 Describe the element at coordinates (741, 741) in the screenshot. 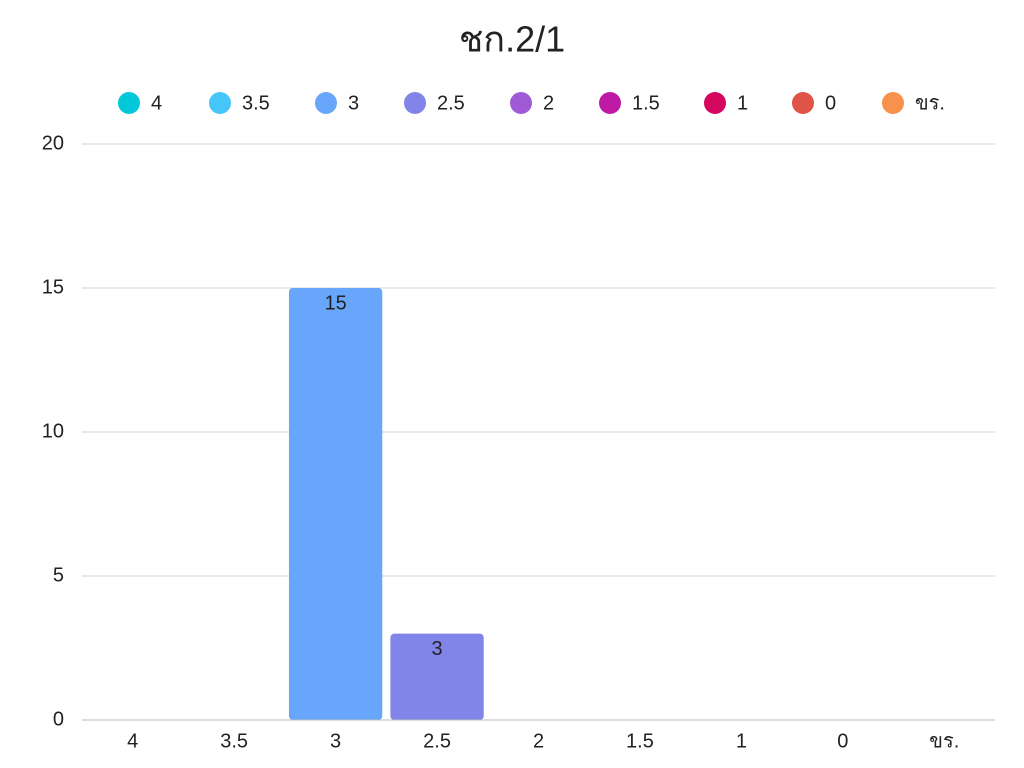

I see `x-tick-label: 1` at that location.